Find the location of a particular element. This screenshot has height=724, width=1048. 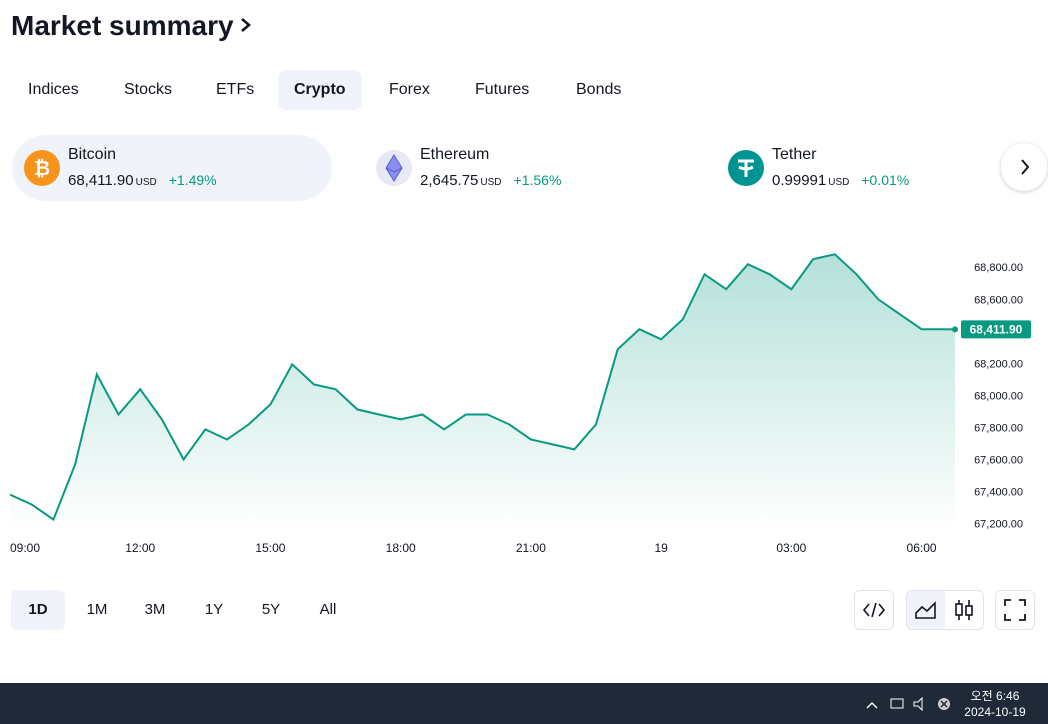

candle-button is located at coordinates (964, 610).